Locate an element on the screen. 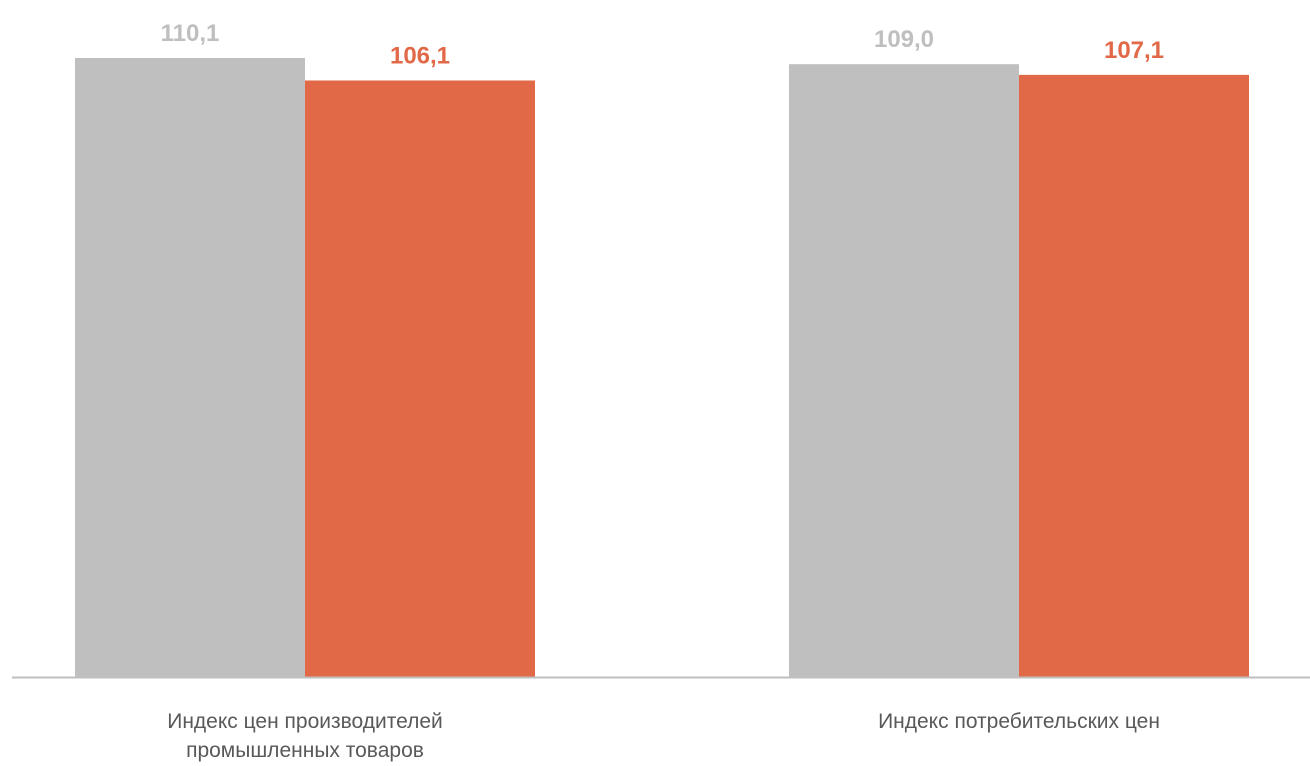 This screenshot has width=1310, height=766. category-label-1-line-2: промышленных товаров is located at coordinates (305, 750).